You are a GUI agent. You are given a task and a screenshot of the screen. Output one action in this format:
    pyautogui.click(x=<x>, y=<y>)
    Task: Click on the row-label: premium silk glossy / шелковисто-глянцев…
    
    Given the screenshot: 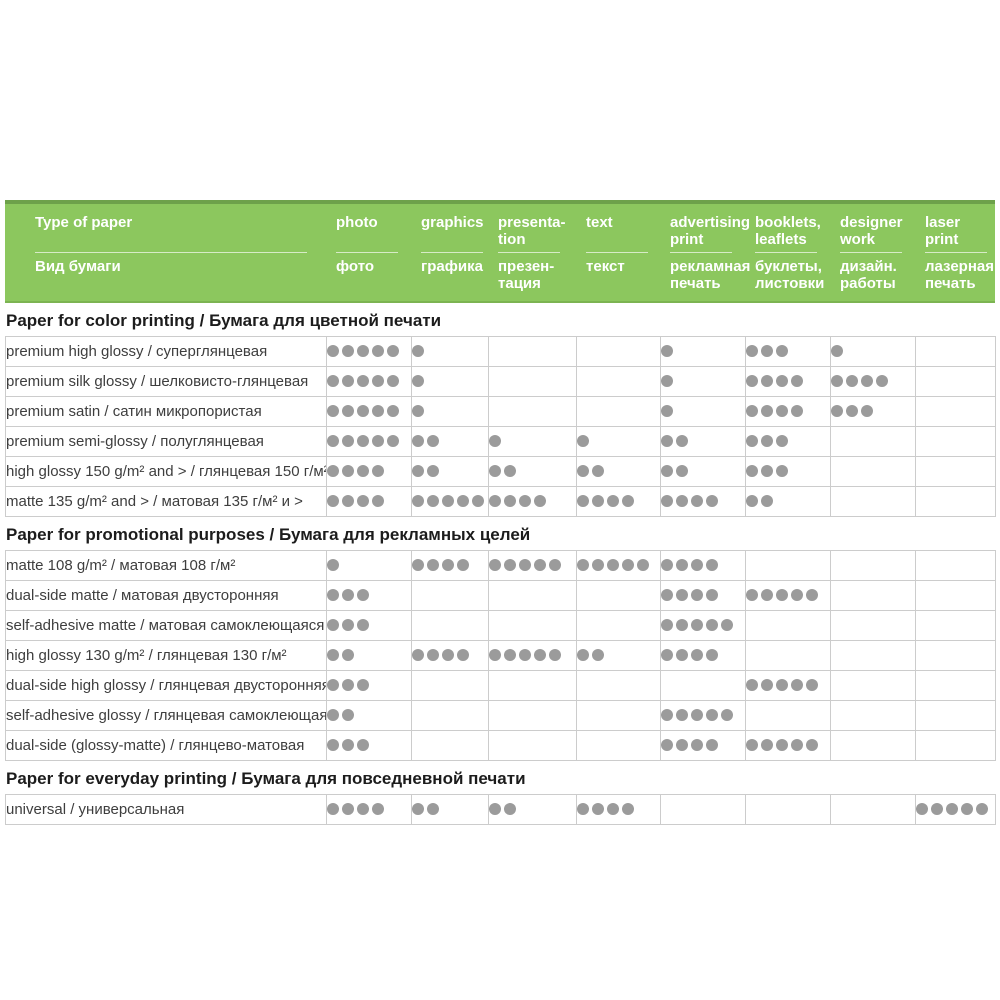 What is the action you would take?
    pyautogui.click(x=166, y=381)
    